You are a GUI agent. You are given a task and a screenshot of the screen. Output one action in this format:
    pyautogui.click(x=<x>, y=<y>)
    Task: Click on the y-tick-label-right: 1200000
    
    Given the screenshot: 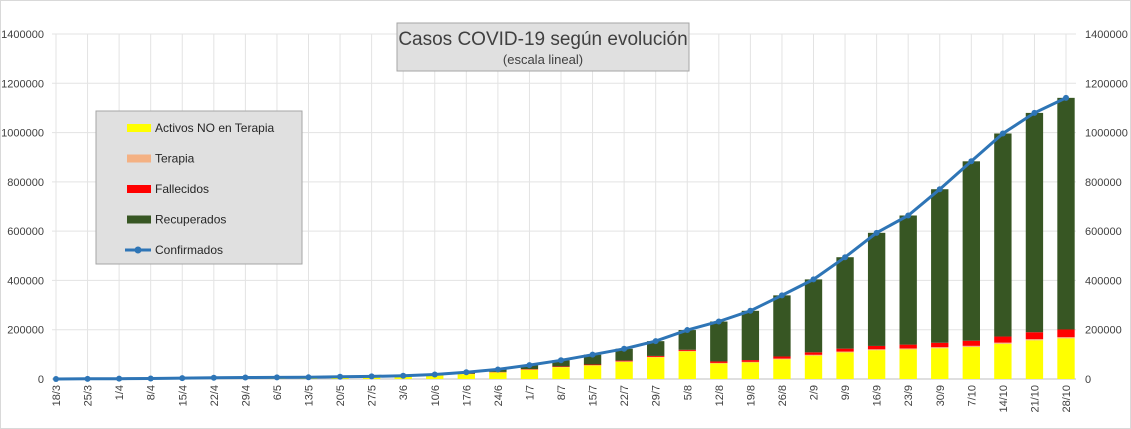 What is the action you would take?
    pyautogui.click(x=1106, y=84)
    